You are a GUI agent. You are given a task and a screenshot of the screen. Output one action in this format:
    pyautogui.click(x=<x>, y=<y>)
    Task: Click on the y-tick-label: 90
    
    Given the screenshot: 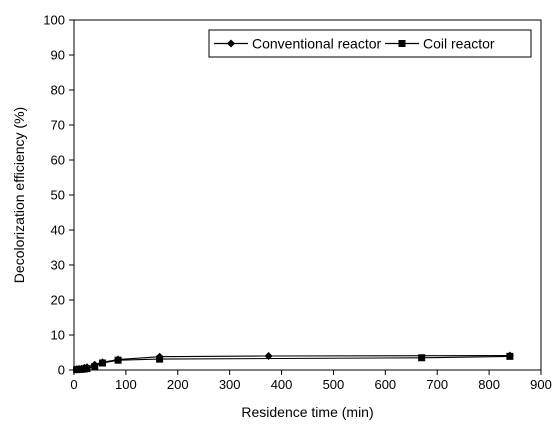 What is the action you would take?
    pyautogui.click(x=58, y=55)
    